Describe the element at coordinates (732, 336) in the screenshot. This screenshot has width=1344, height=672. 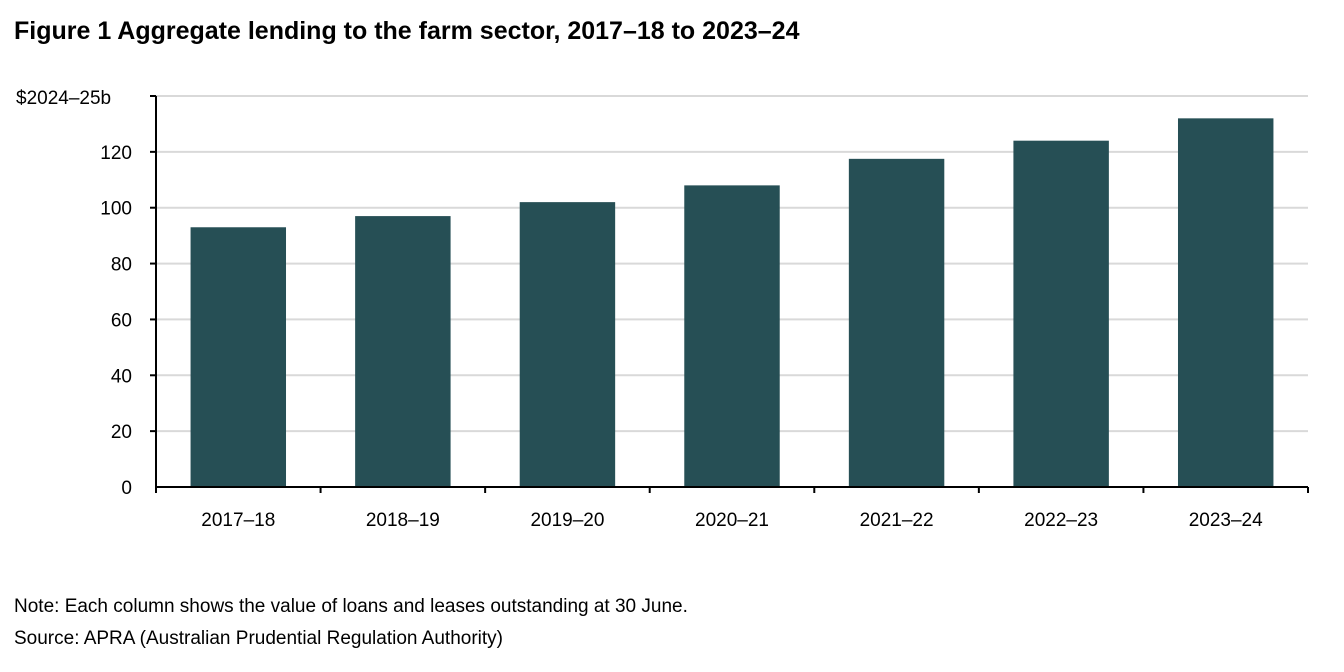
I see `bar-2020–21` at that location.